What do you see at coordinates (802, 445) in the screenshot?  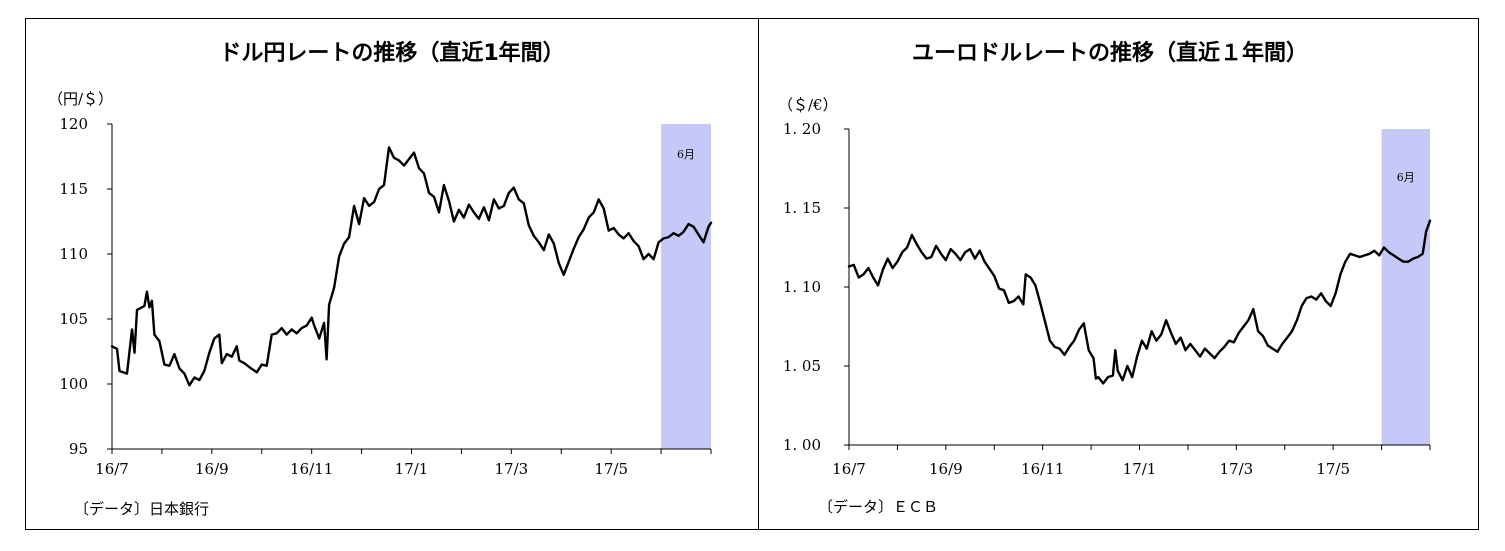 I see `y-tick-label: 1. 00` at bounding box center [802, 445].